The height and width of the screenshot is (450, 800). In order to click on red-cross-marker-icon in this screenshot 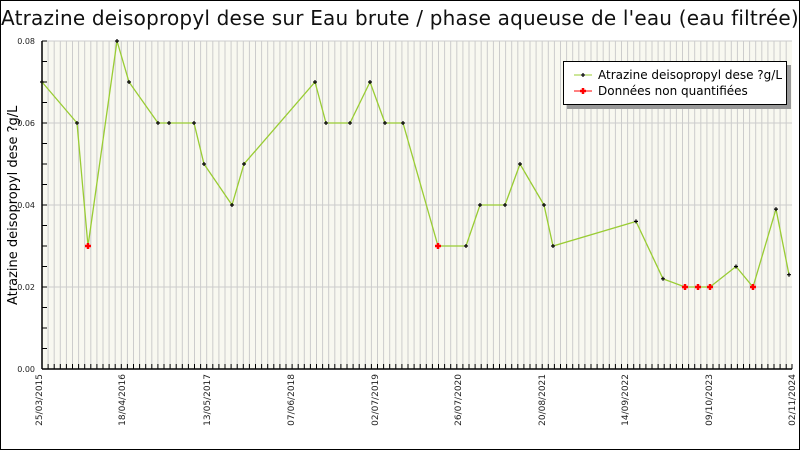, I will do `click(583, 91)`.